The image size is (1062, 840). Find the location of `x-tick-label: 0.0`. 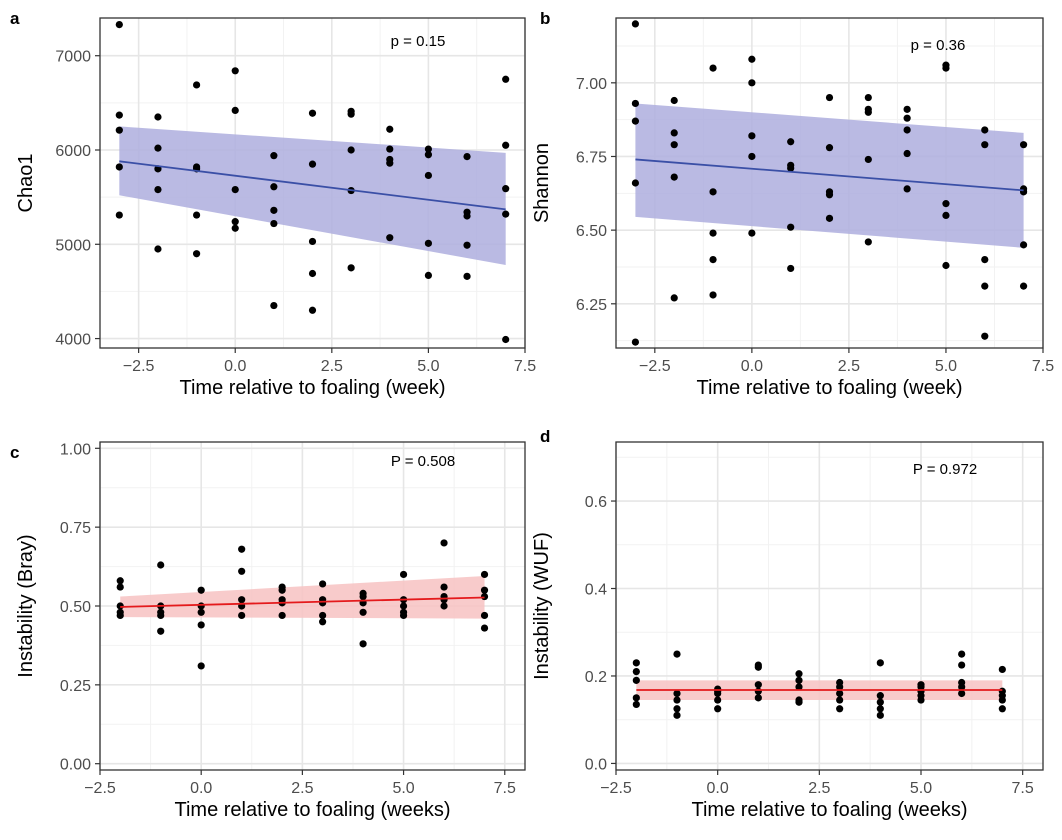

x-tick-label: 0.0 is located at coordinates (752, 366).